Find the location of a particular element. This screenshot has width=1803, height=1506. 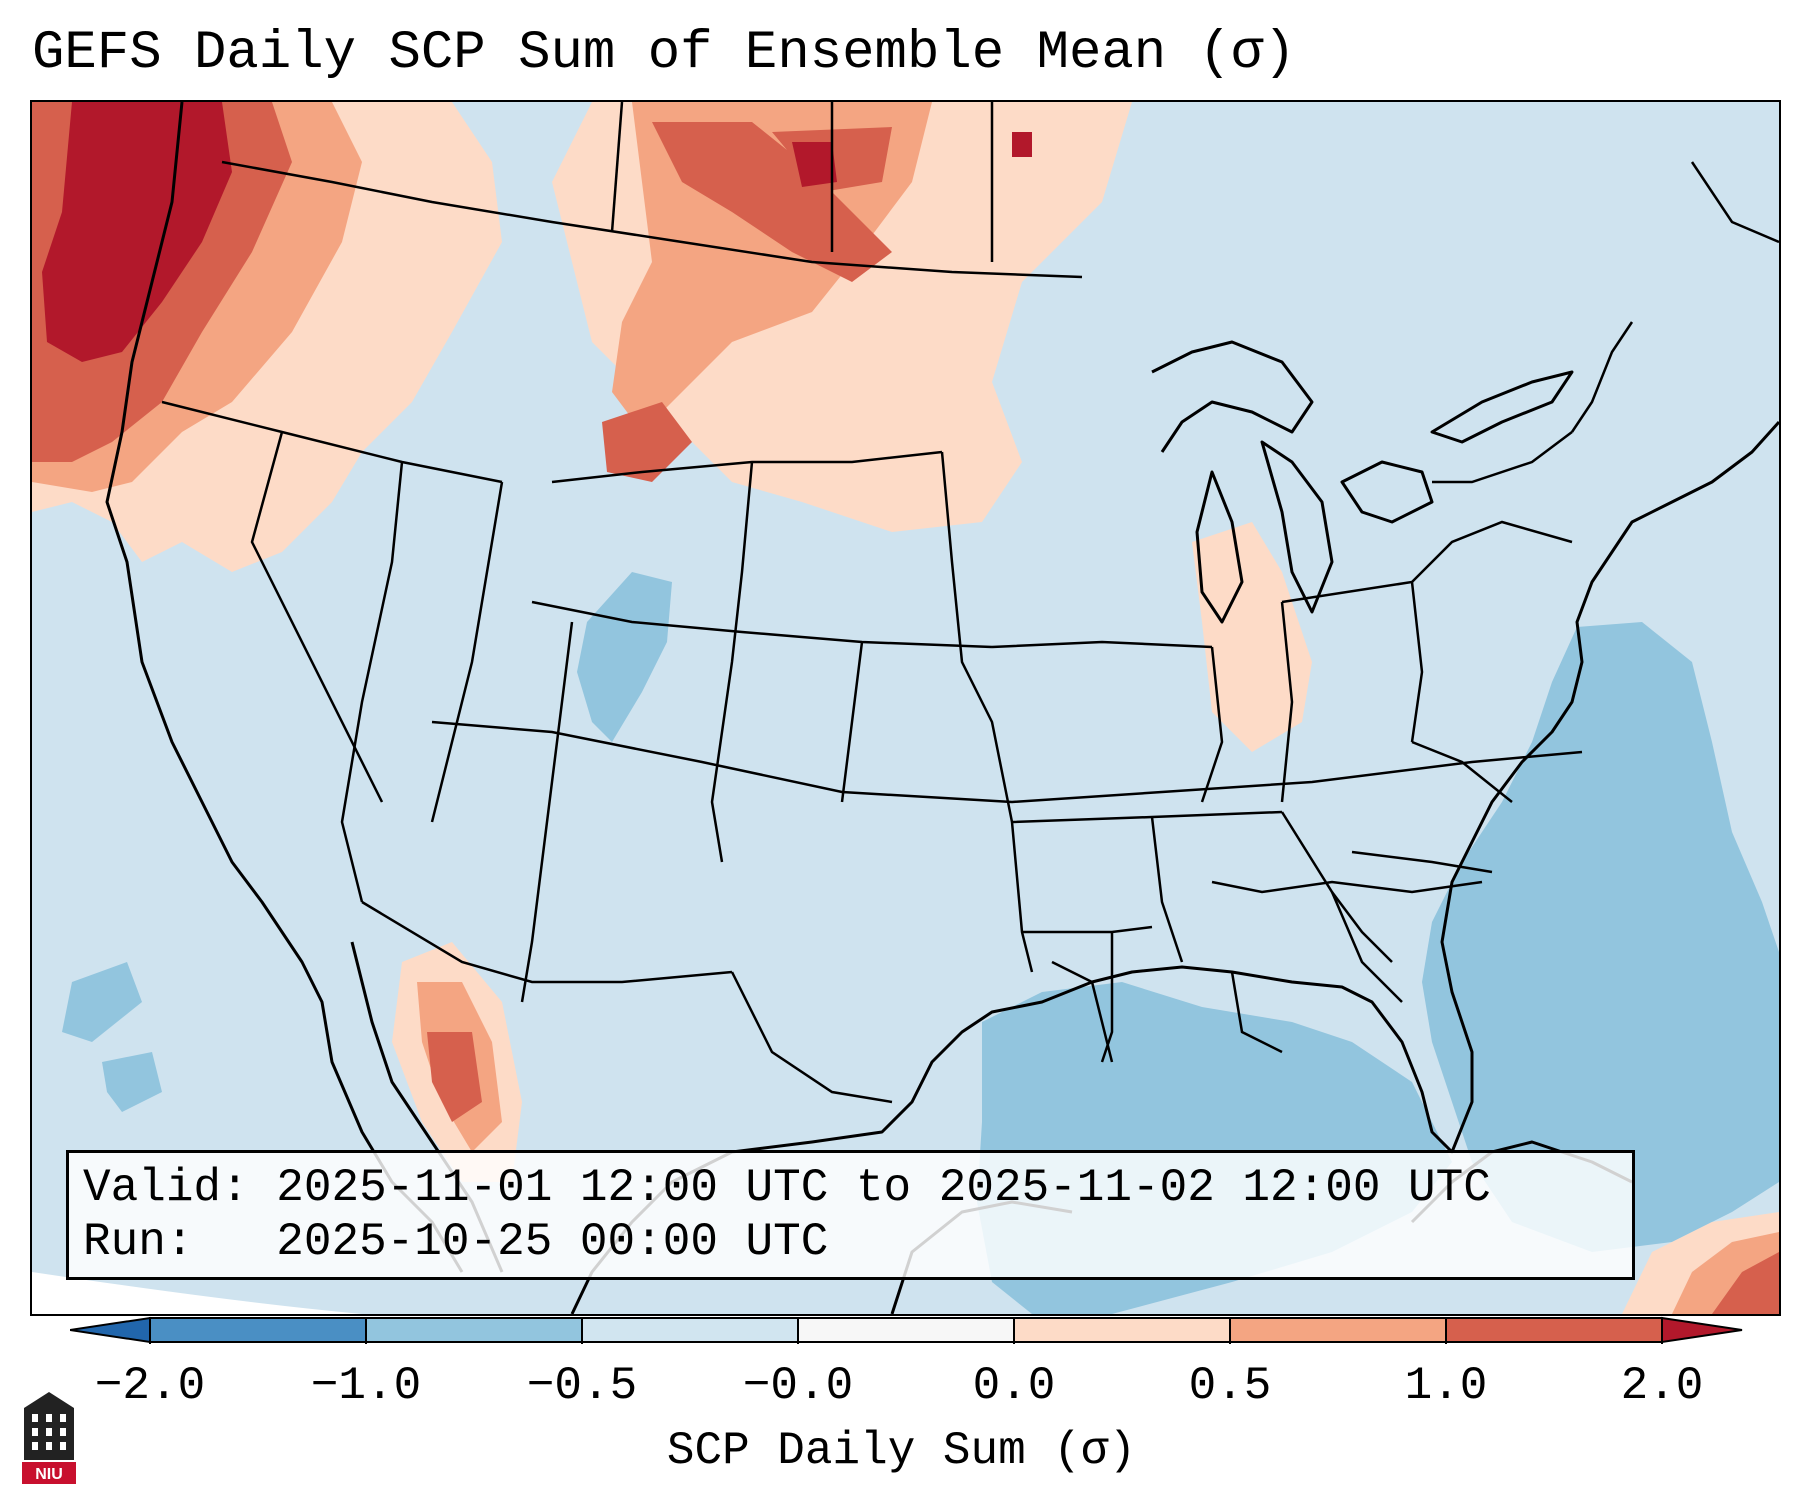

niu-logo: NIU is located at coordinates (49, 1438).